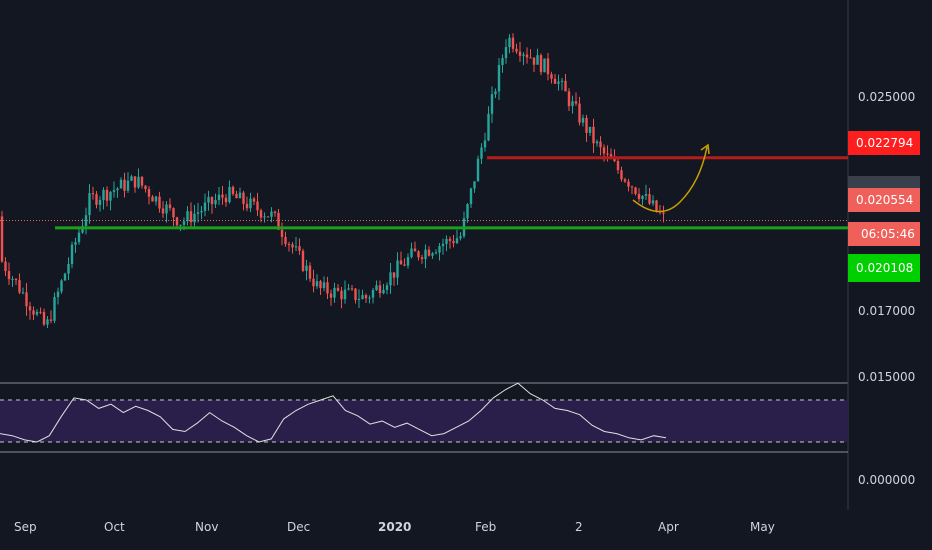 The height and width of the screenshot is (550, 932). I want to click on price-tick: 0.025000, so click(886, 97).